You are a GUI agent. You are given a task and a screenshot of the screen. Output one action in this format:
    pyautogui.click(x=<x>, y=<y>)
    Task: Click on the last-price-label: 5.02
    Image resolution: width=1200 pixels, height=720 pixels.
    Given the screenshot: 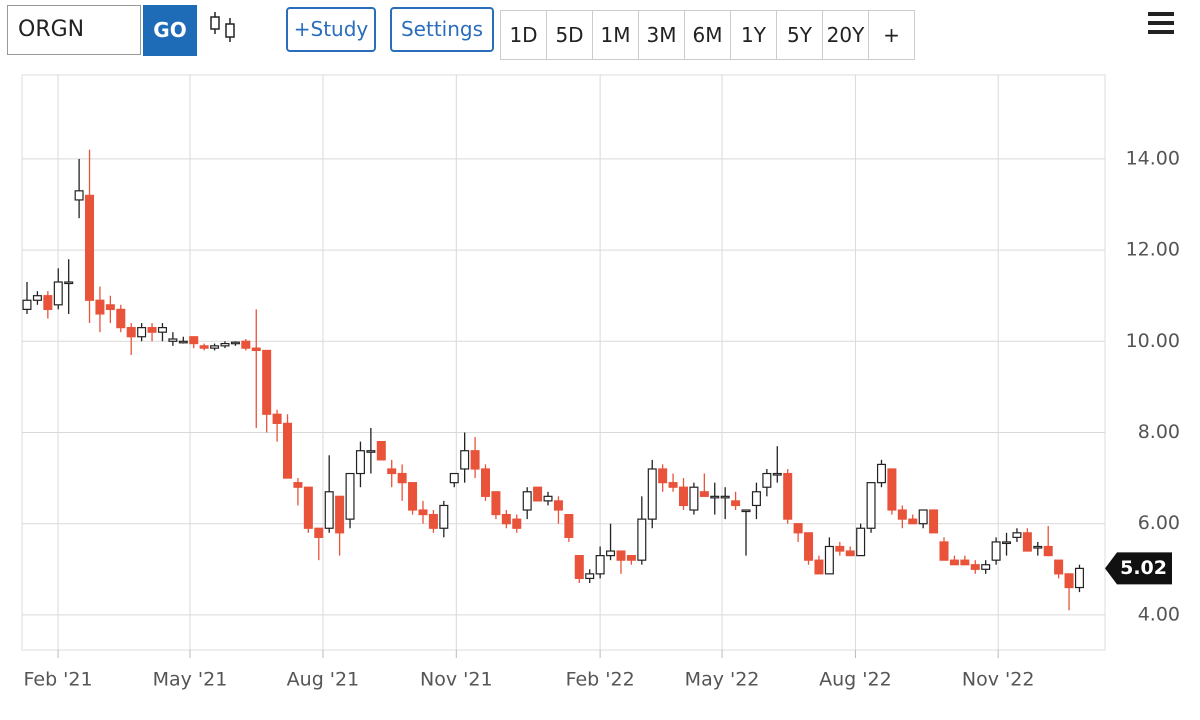 What is the action you would take?
    pyautogui.click(x=1143, y=568)
    